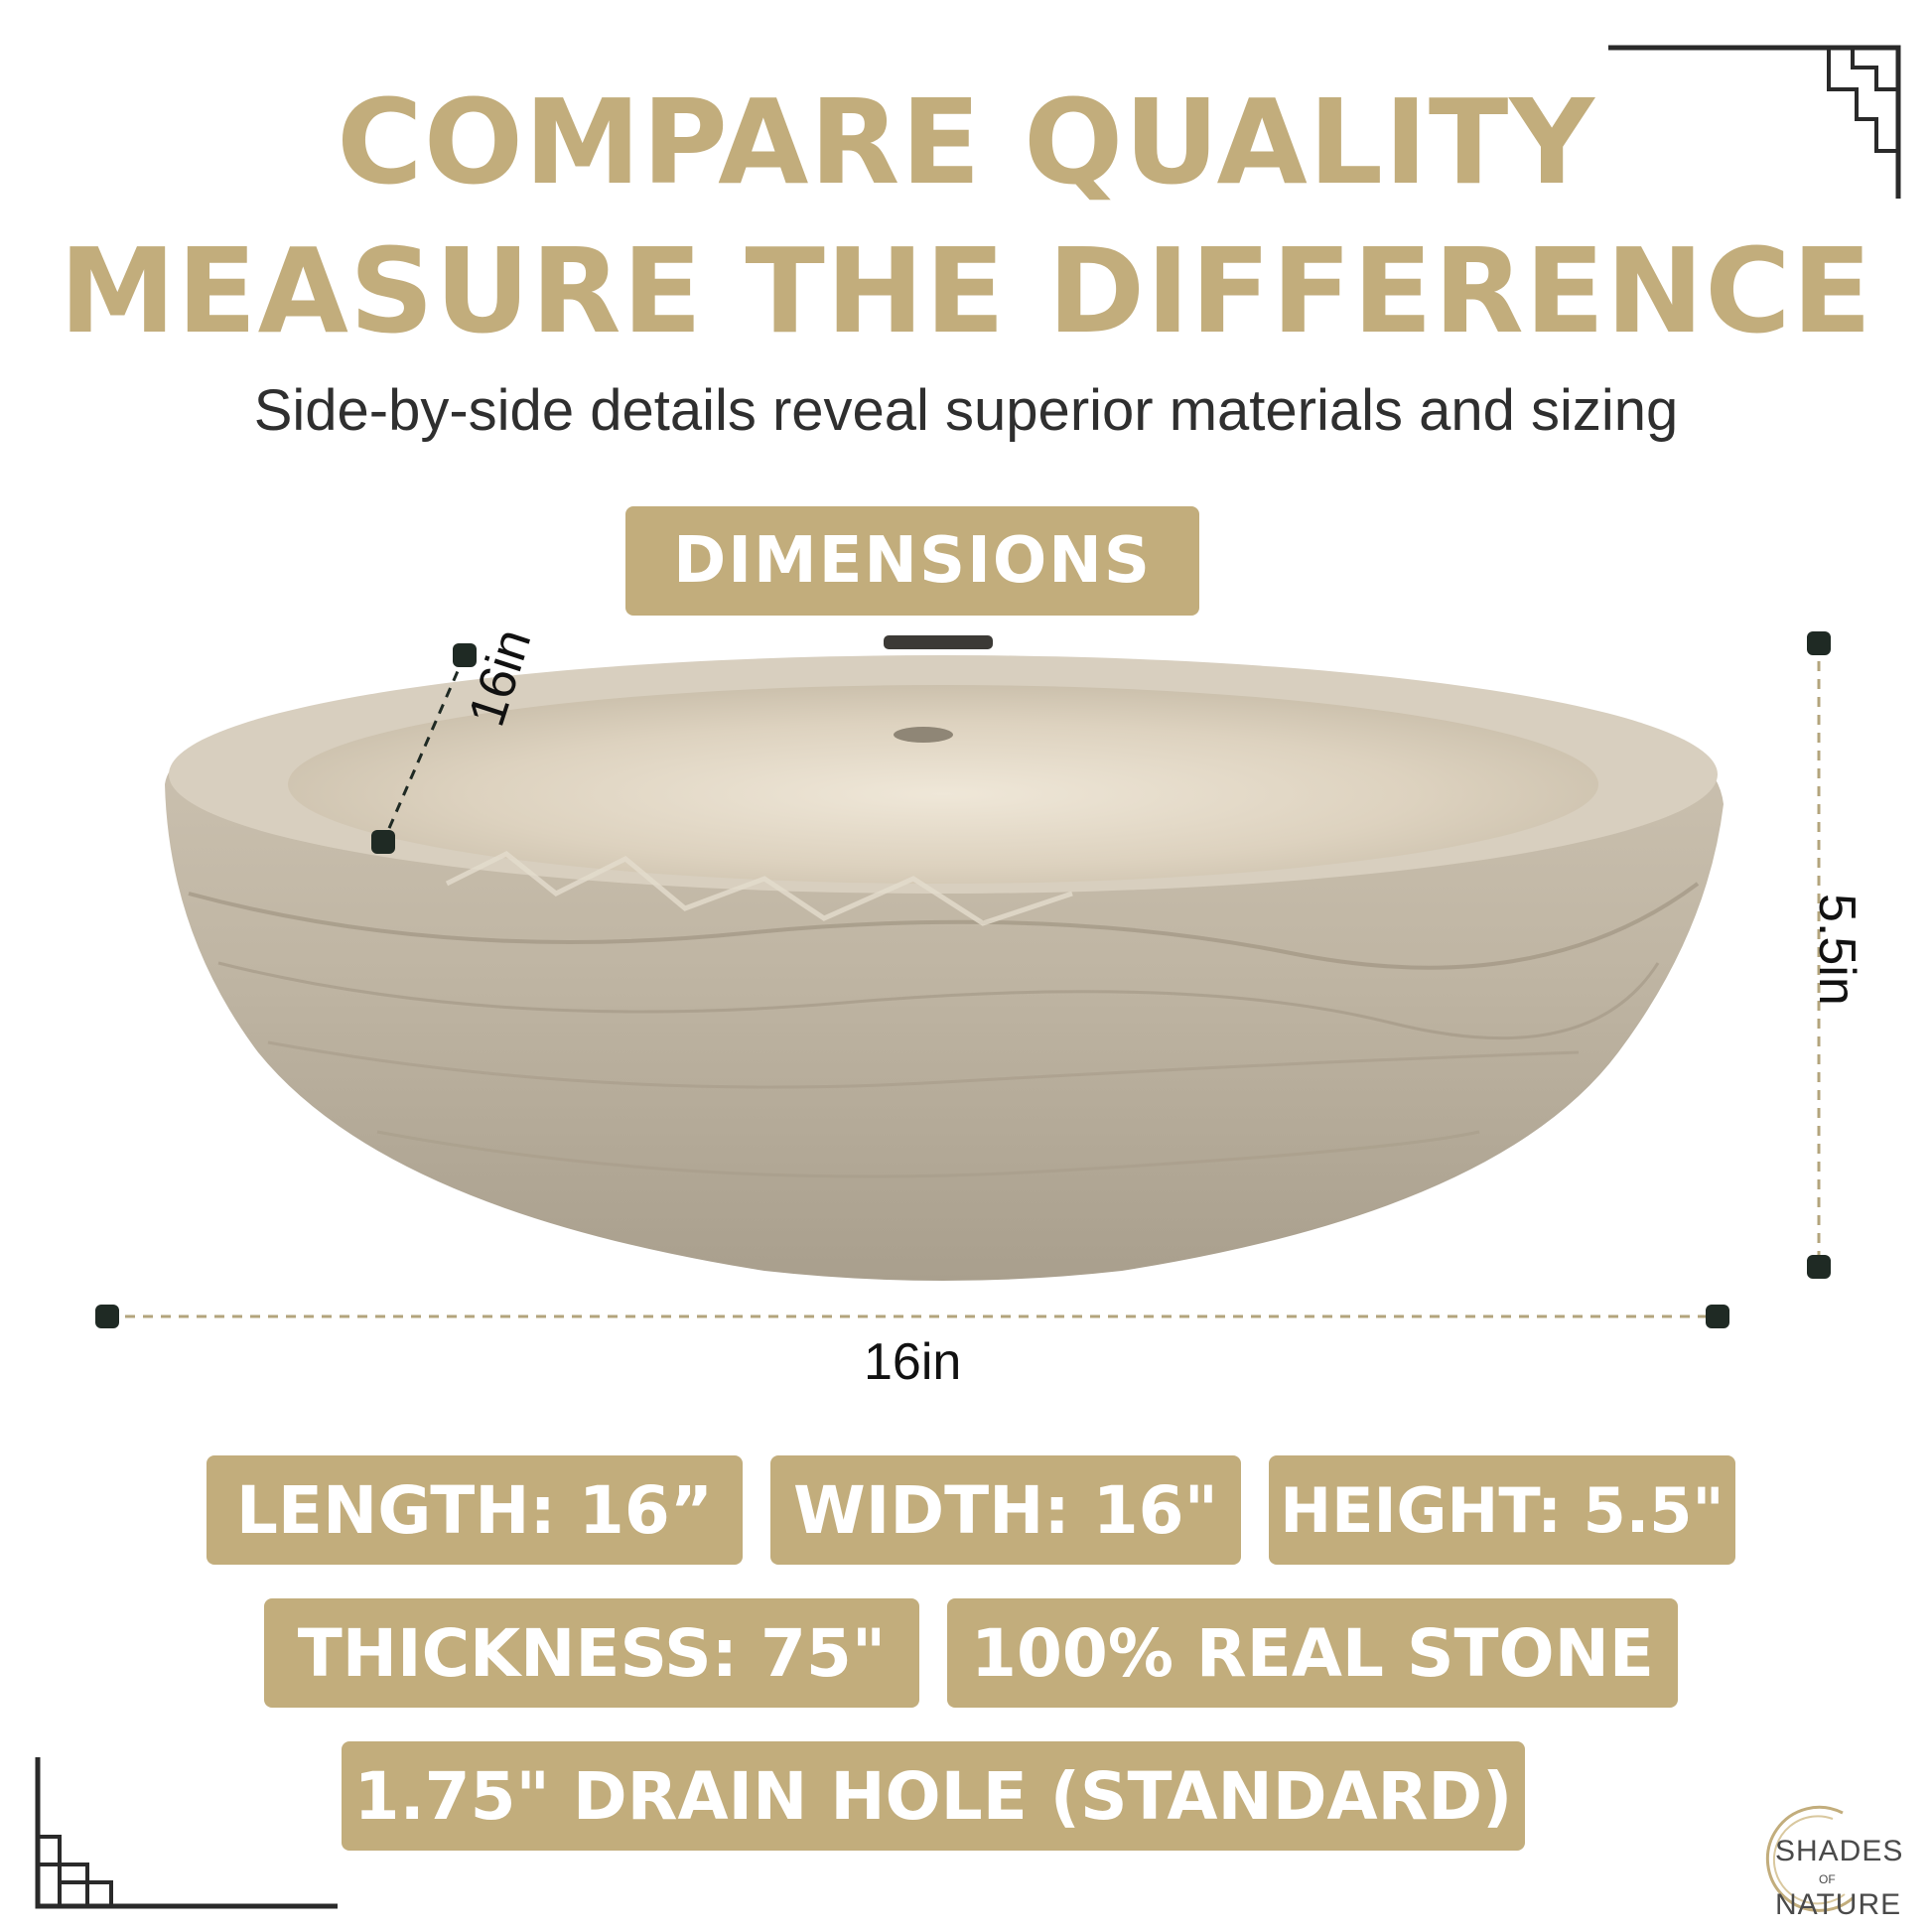  Describe the element at coordinates (1839, 1851) in the screenshot. I see `logo-text-line-1: SHADES` at that location.